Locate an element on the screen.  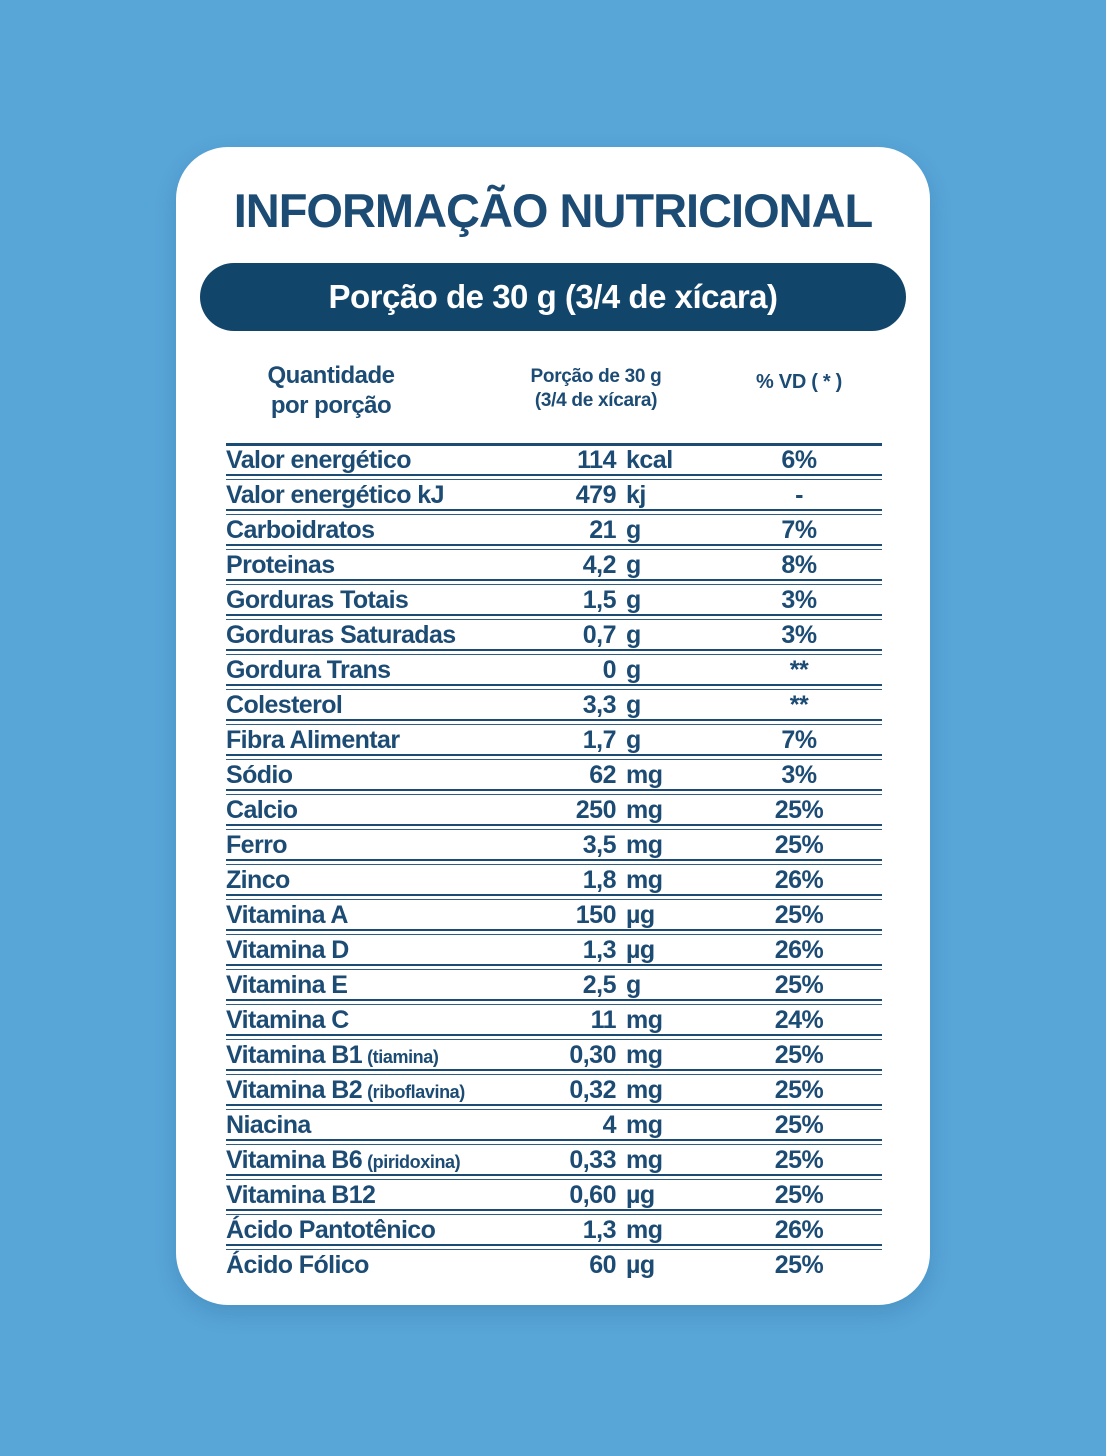
column-header-portion: Porção de 30 g (3/4 de xícara) is located at coordinates (596, 388).